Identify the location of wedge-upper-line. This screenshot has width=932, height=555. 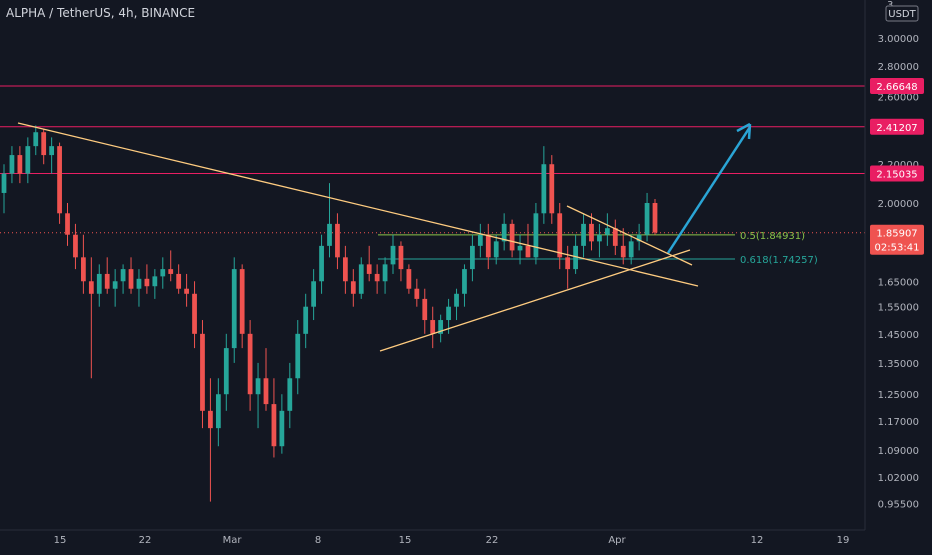
(629, 235).